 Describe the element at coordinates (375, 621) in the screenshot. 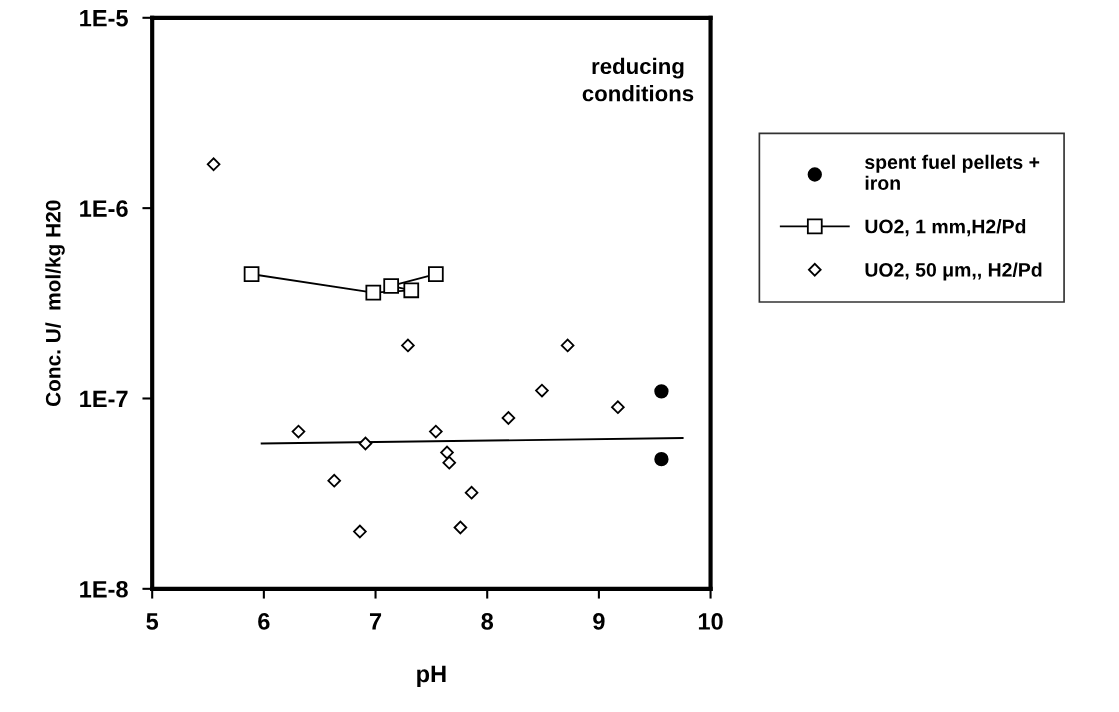

I see `x-tick-label: 7` at that location.